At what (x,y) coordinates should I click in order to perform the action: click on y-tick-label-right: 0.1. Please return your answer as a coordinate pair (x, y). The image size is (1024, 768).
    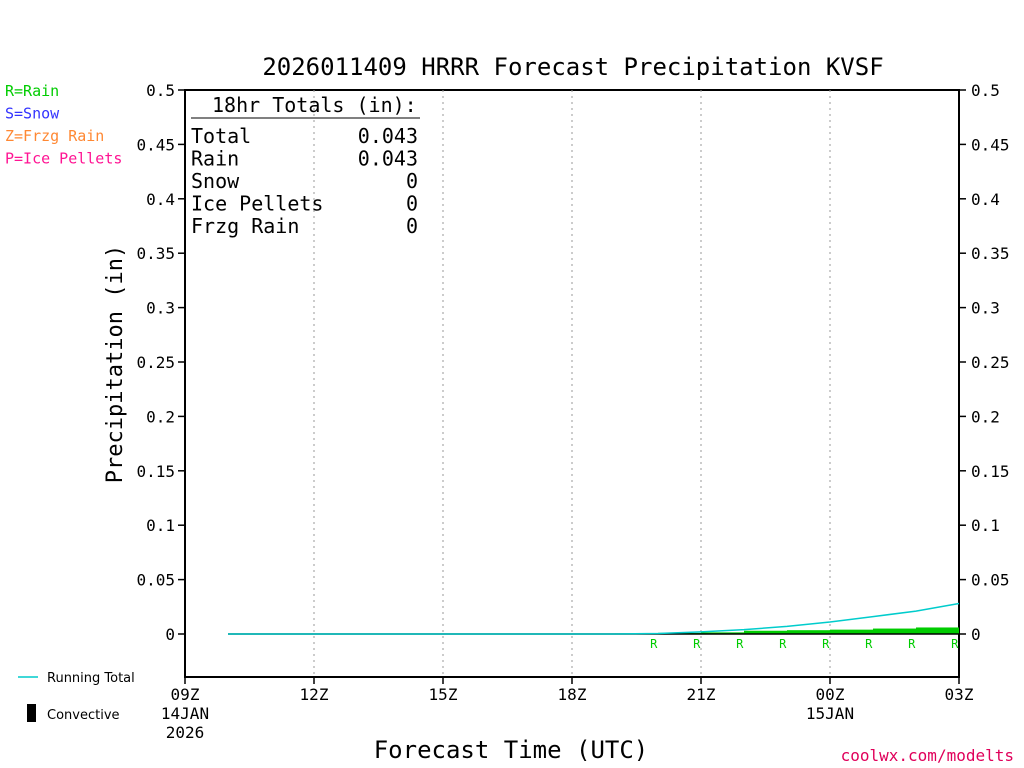
    Looking at the image, I should click on (985, 525).